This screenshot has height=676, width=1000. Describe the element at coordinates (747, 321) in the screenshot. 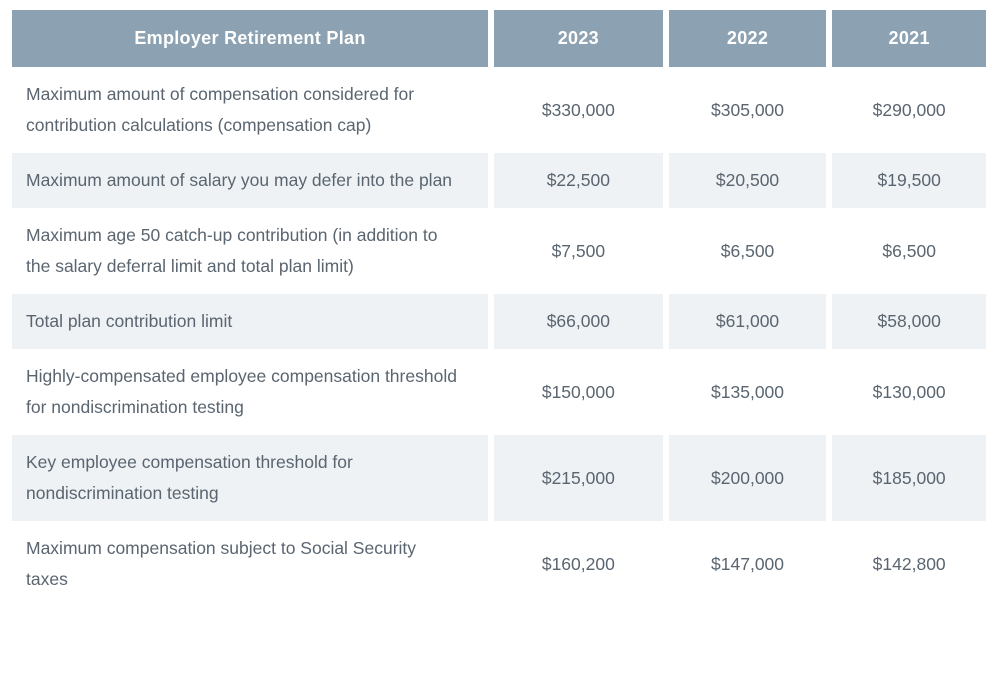

I see `value-2022: $61,000` at that location.